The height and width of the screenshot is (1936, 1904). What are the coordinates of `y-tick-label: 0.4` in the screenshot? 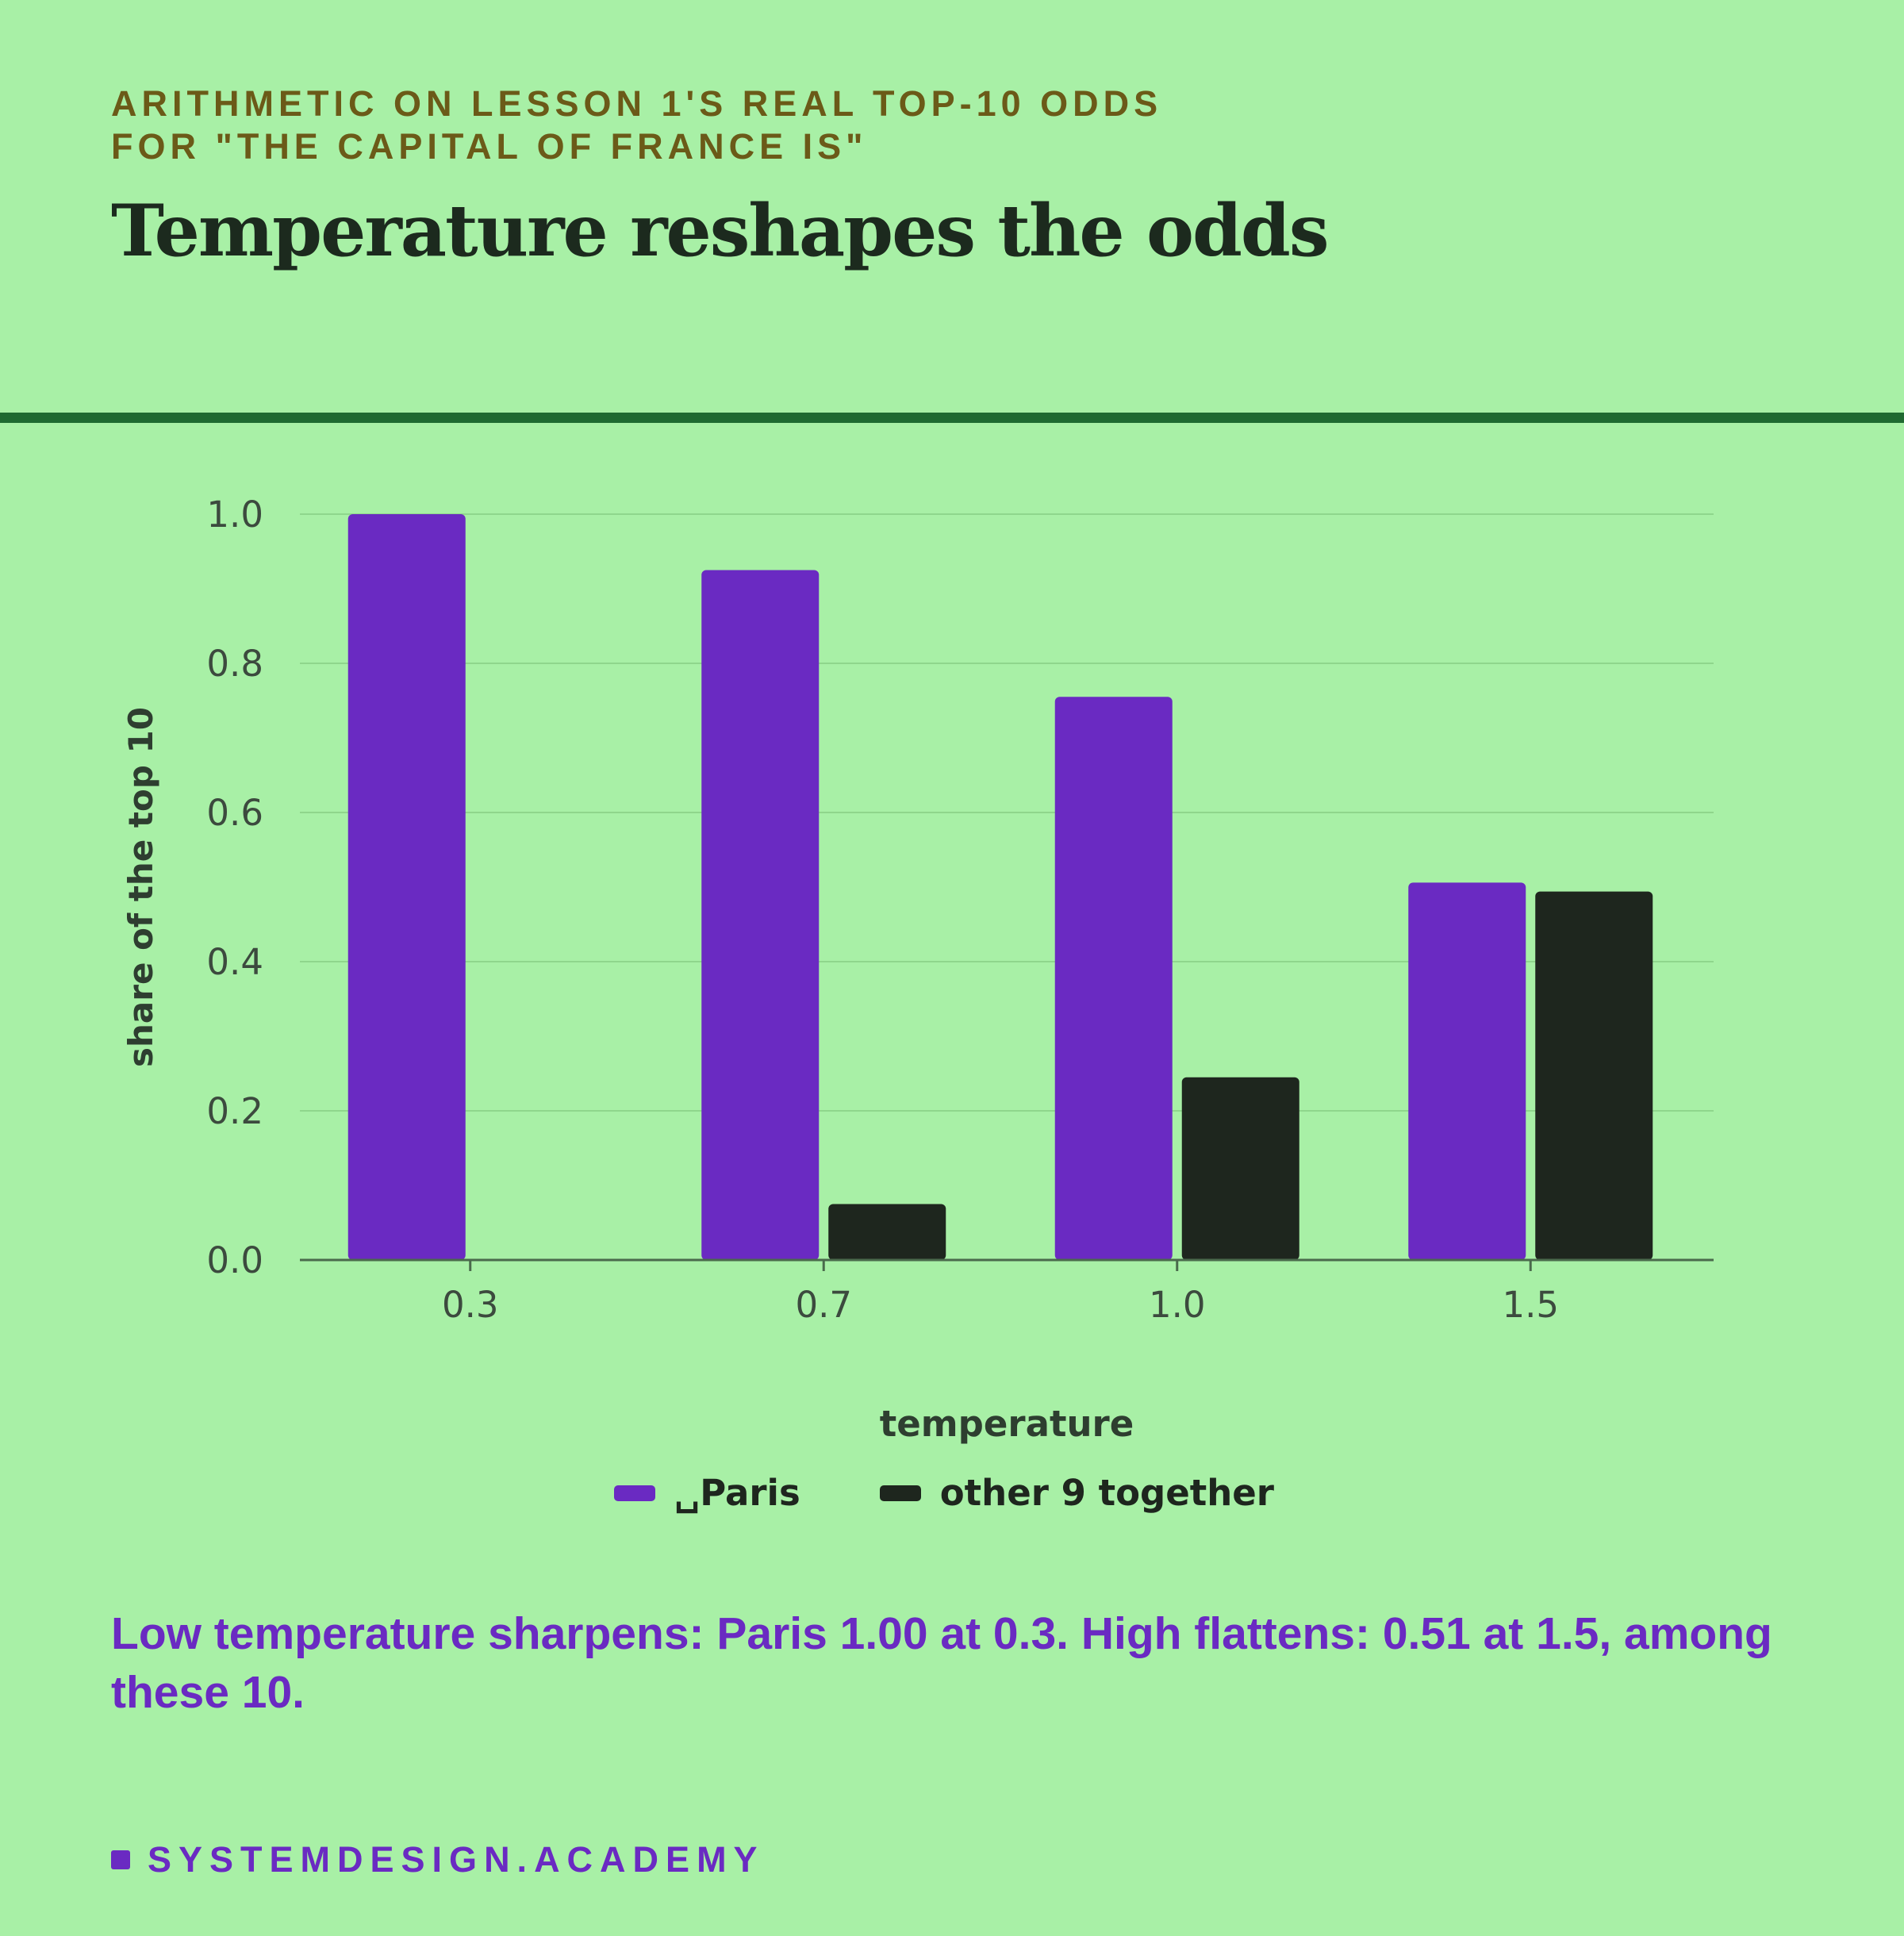 It's located at (234, 962).